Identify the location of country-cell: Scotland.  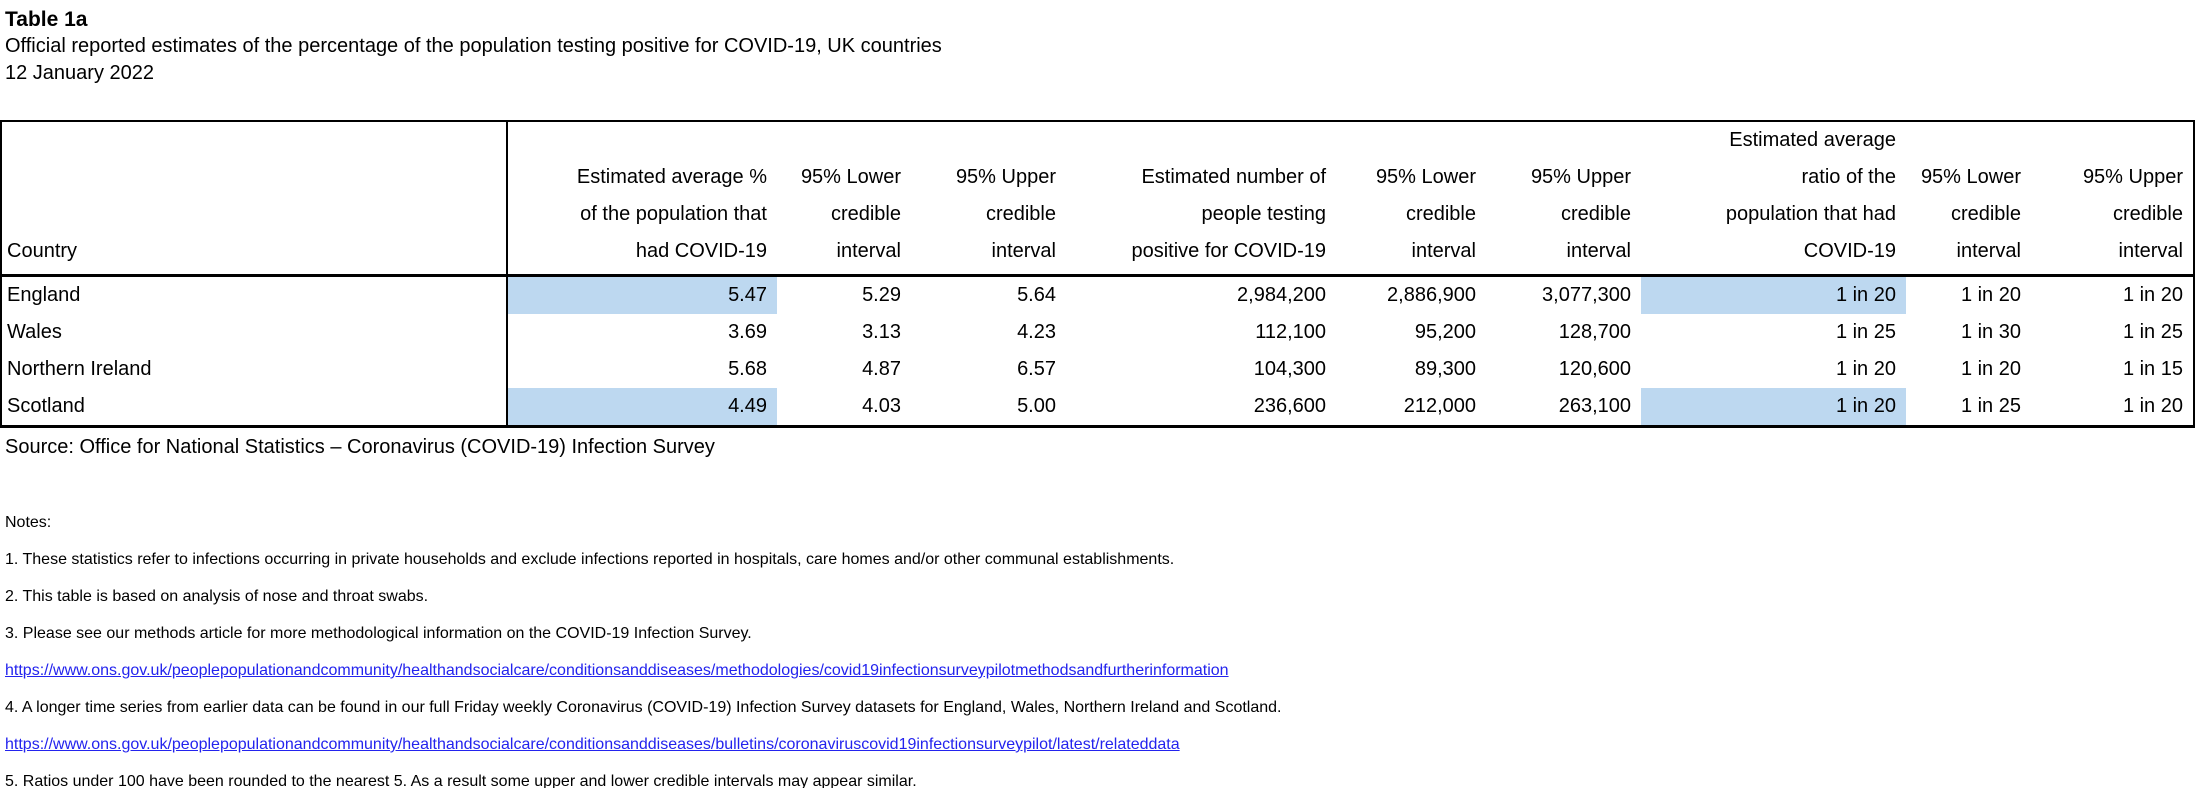
(254, 407).